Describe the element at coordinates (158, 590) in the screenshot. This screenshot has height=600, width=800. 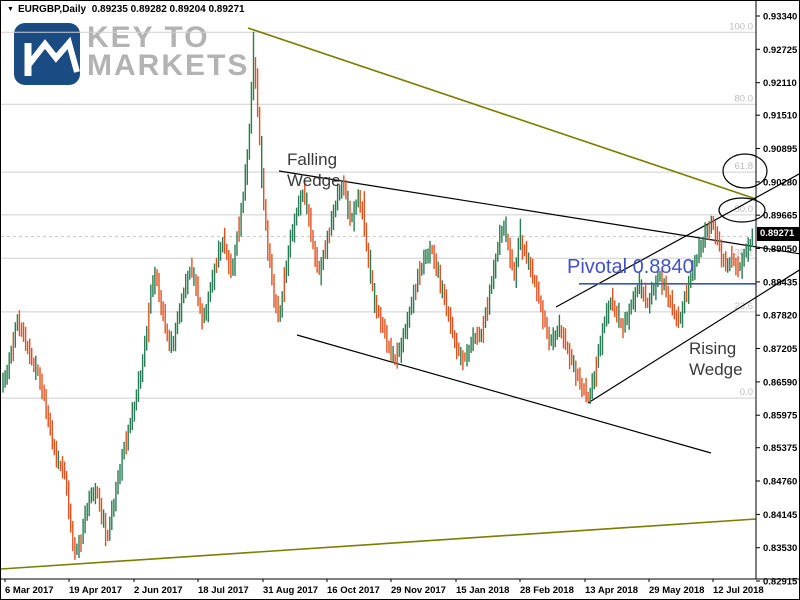
I see `svg-text: 2 Jun 2017` at that location.